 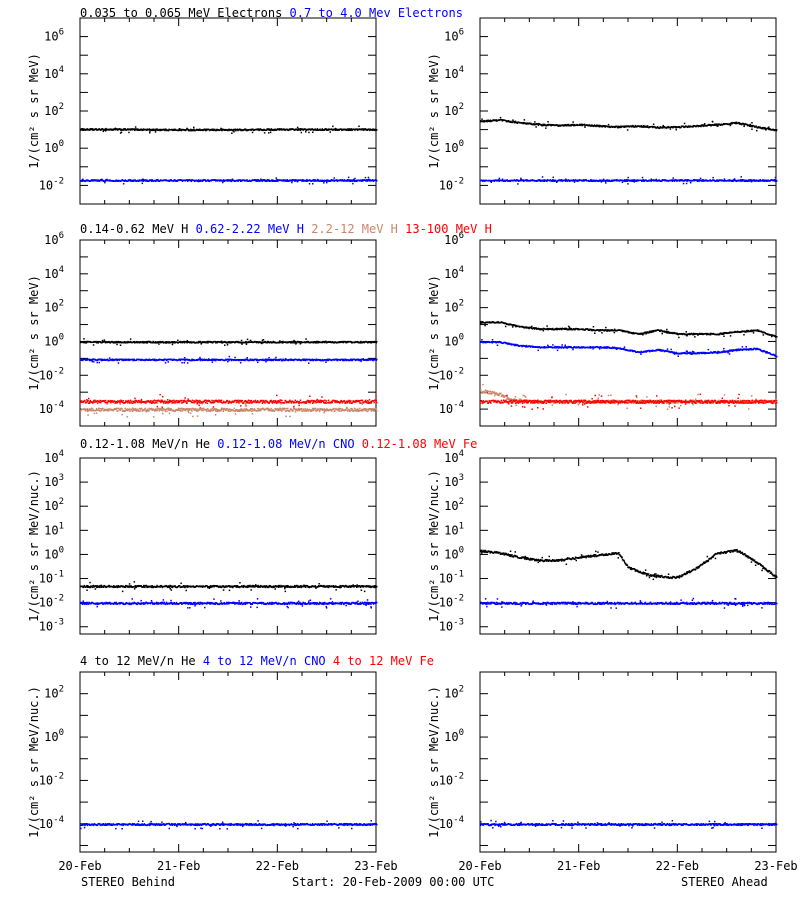 What do you see at coordinates (372, 13) in the screenshot?
I see `title-part-blue: 0.7 to 4.0 Mev Electrons` at bounding box center [372, 13].